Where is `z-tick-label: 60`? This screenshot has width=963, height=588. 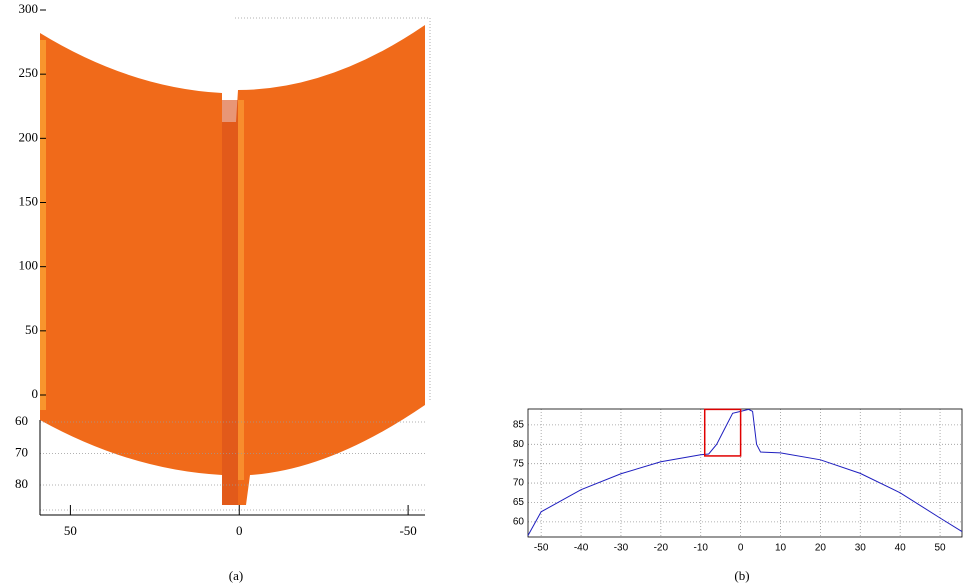
z-tick-label: 60 is located at coordinates (21, 420).